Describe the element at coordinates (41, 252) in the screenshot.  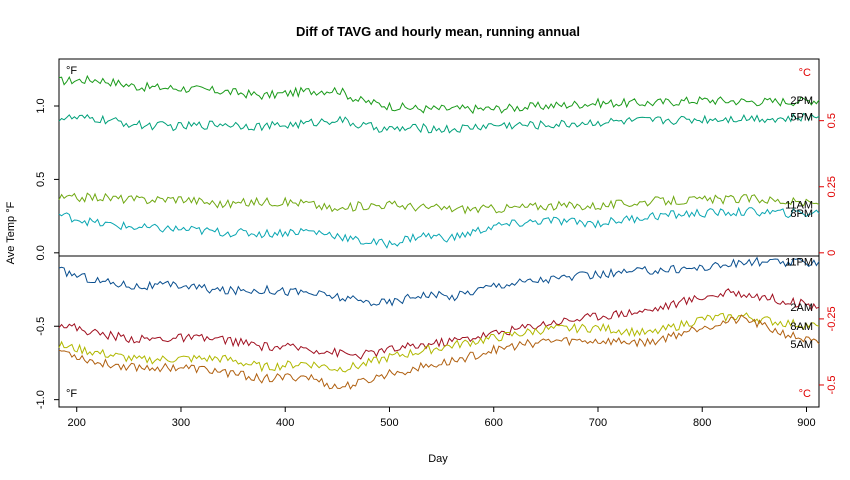
I see `y-tick-label: 0.0` at that location.